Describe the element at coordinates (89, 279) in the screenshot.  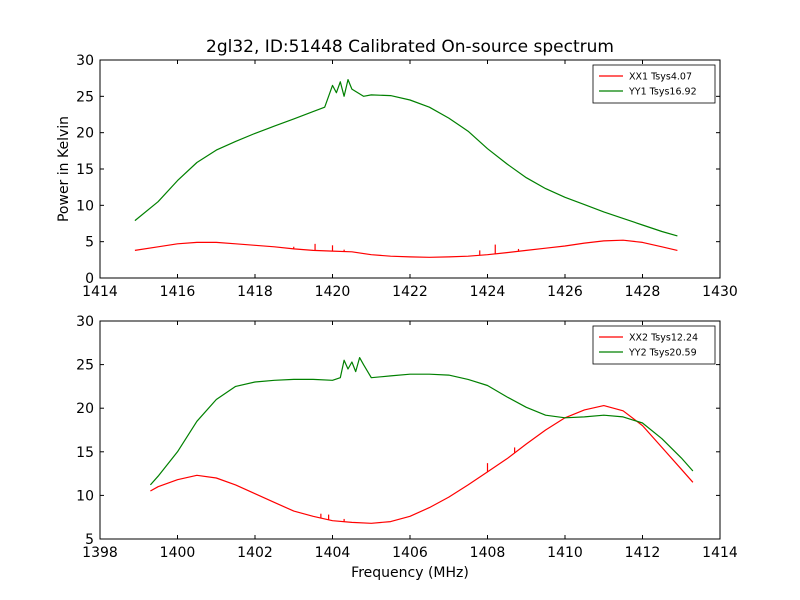
I see `y-tick-label: 0` at that location.